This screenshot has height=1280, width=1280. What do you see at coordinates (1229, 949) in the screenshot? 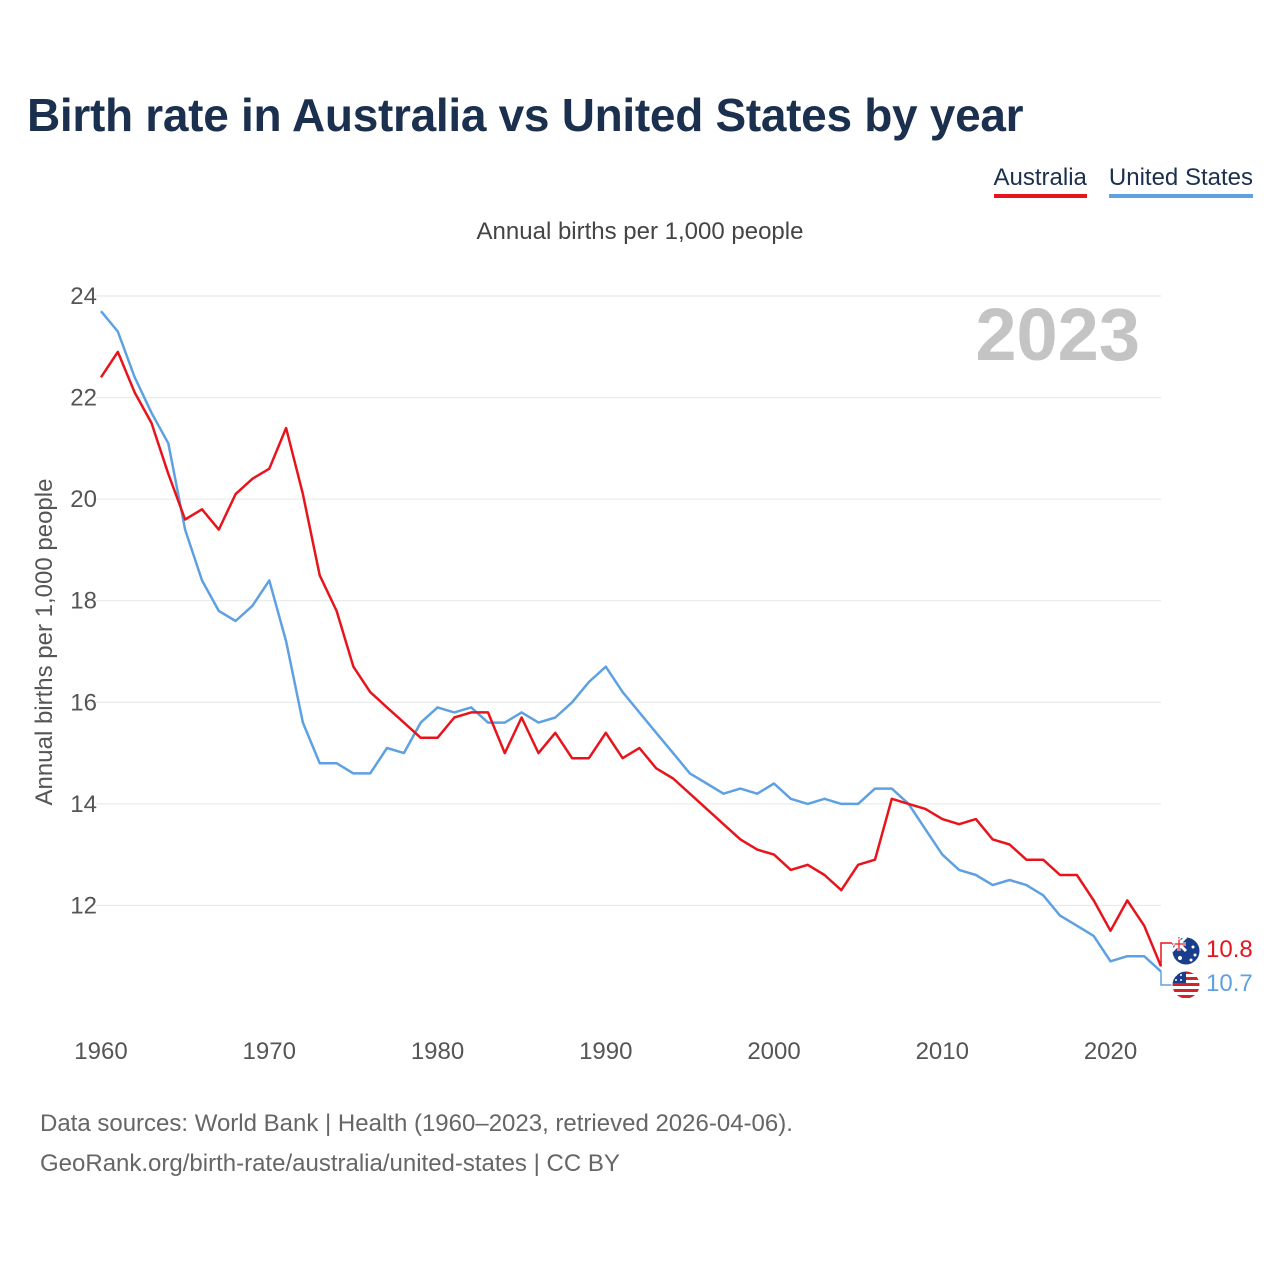
I see `australia-end-value: 10.8` at bounding box center [1229, 949].